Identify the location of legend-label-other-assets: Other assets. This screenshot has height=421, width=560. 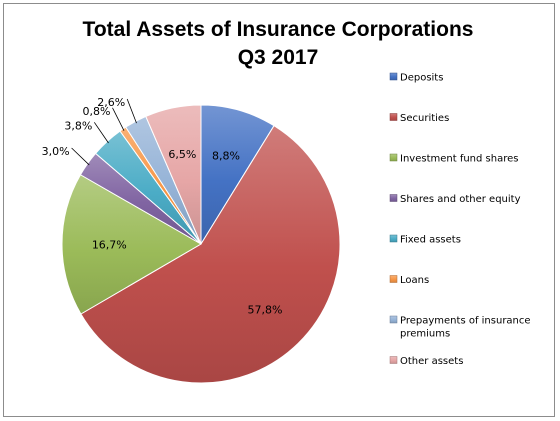
(431, 361).